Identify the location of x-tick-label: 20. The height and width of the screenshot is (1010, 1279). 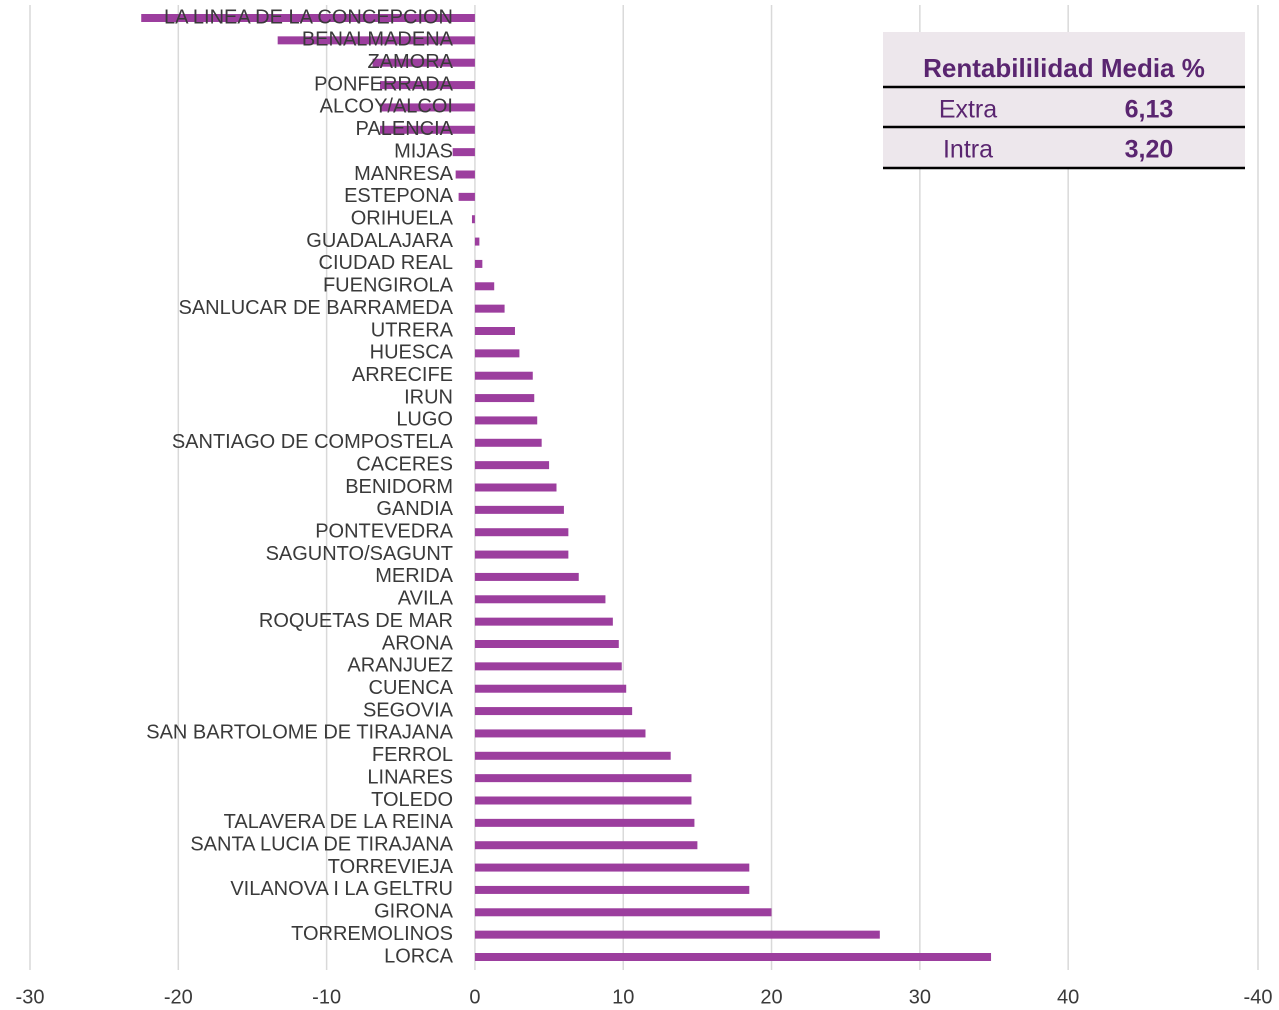
(771, 997).